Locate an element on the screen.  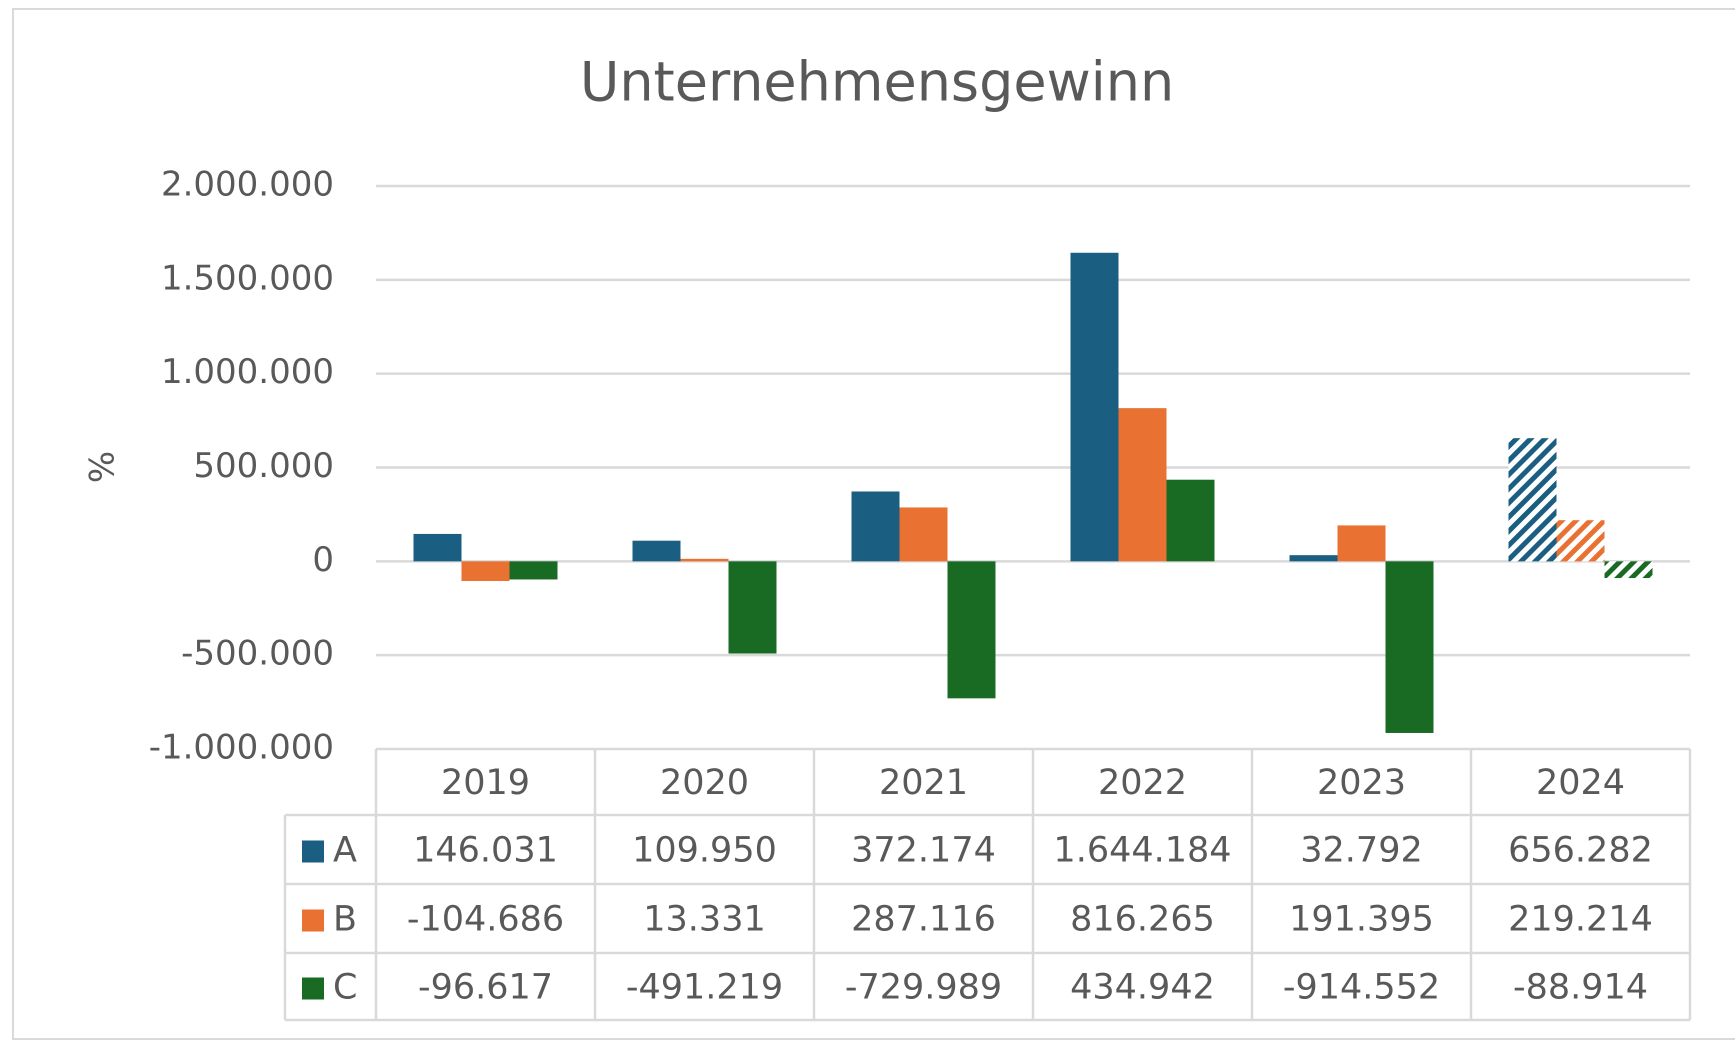
table-value: 1.644.184 is located at coordinates (1142, 851).